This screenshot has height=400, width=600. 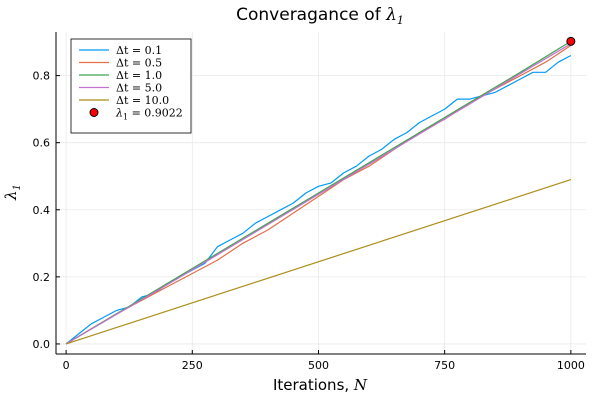 What do you see at coordinates (42, 143) in the screenshot?
I see `y-tick-label: 0.6` at bounding box center [42, 143].